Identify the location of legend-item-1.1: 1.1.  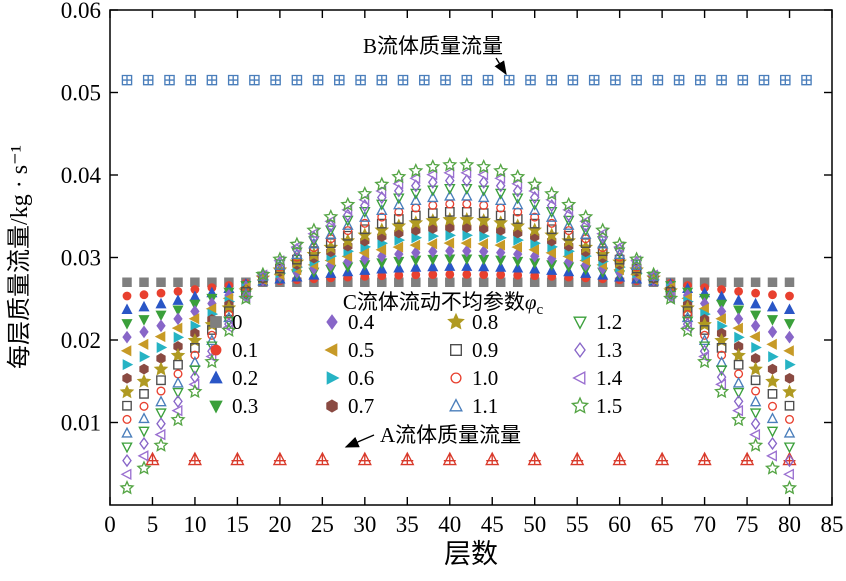
(473, 406).